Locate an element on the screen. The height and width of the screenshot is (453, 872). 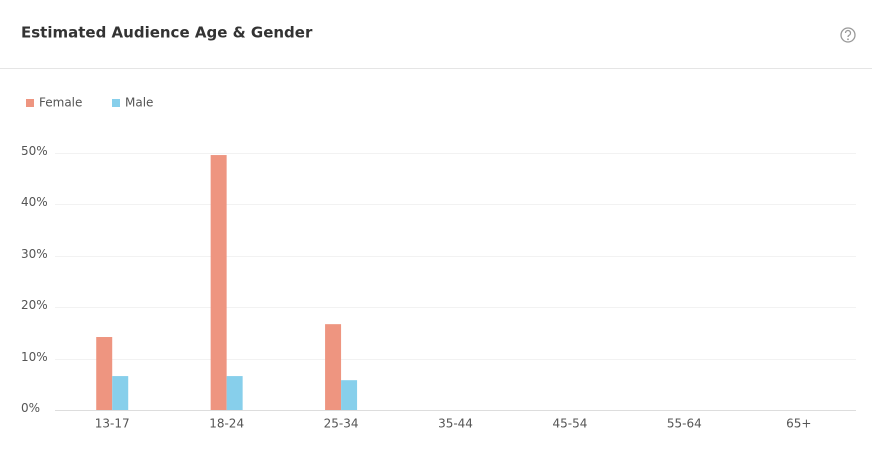
y-tick-label: 30% is located at coordinates (34, 254).